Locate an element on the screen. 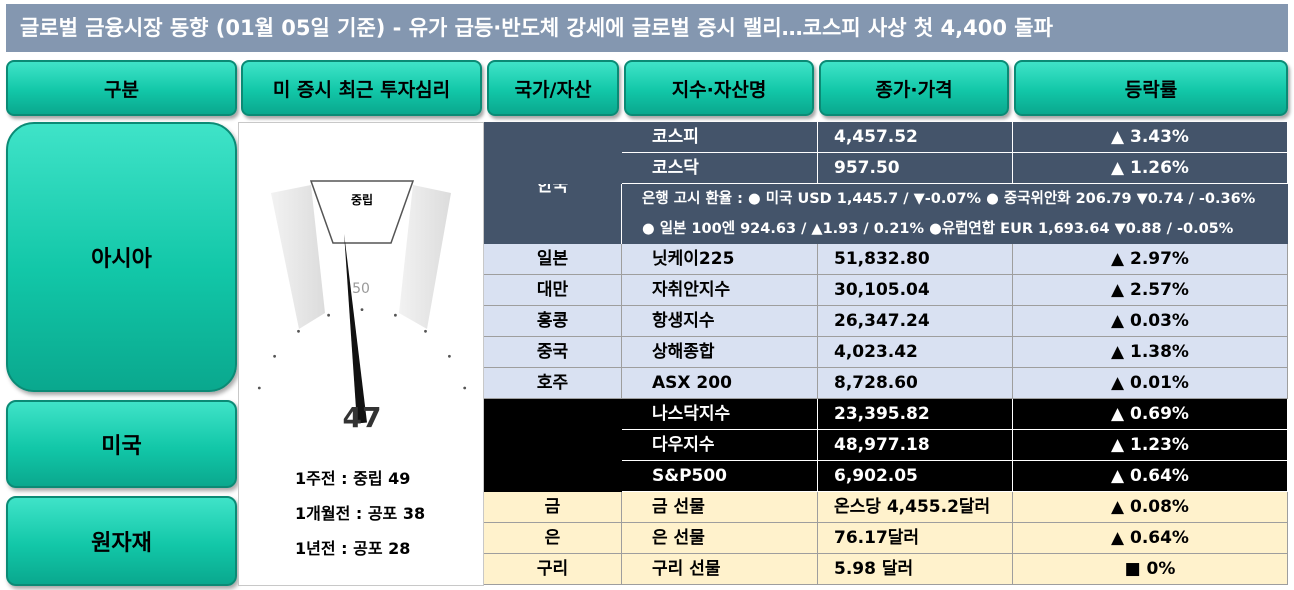 This screenshot has width=1294, height=590. index-price: 48,977.18 is located at coordinates (915, 445).